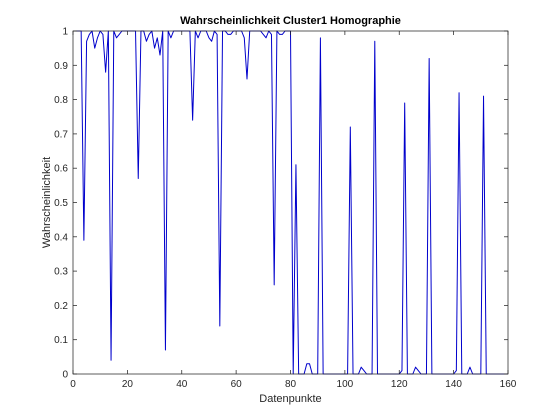 This screenshot has width=560, height=420. Describe the element at coordinates (47, 202) in the screenshot. I see `y-axis-label: Wahrscheinlichkeit` at that location.